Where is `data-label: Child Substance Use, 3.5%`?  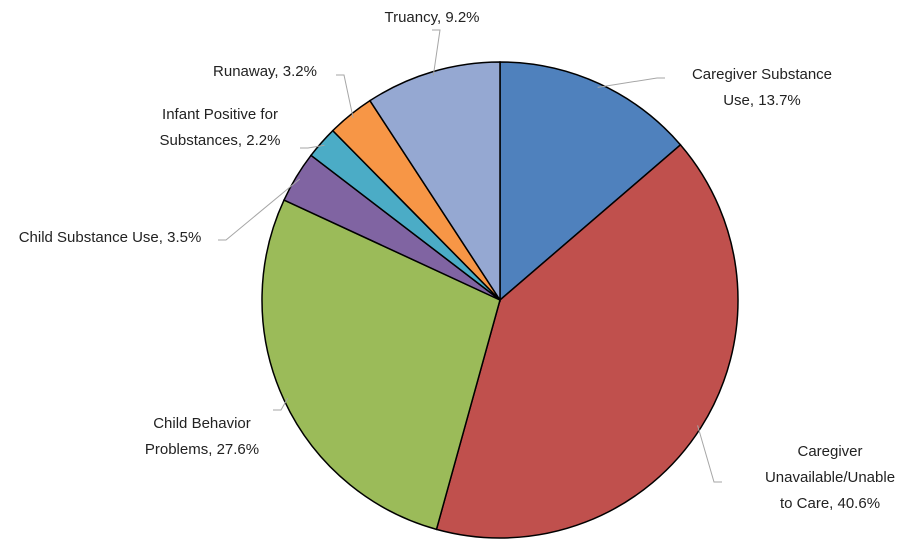 data-label: Child Substance Use, 3.5% is located at coordinates (110, 237).